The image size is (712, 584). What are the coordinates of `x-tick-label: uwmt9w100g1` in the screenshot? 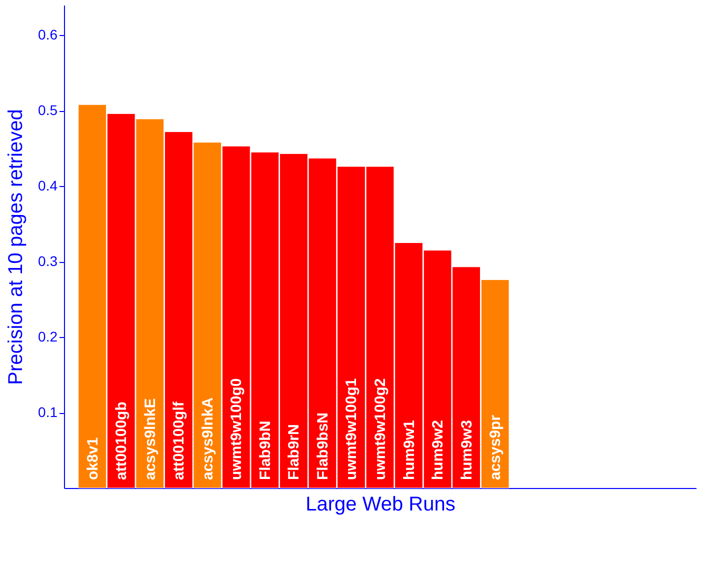 It's located at (351, 429).